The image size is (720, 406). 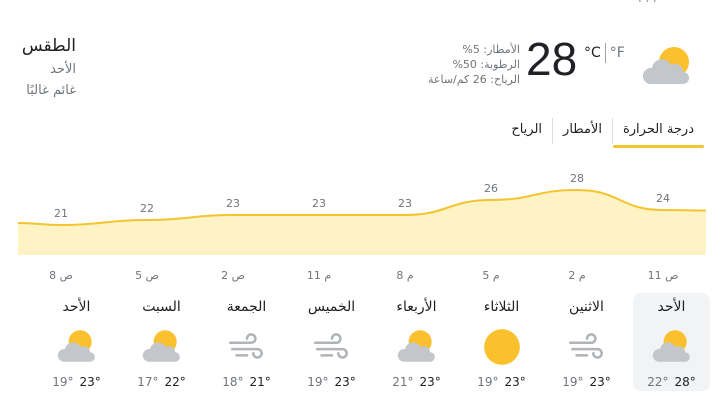 What do you see at coordinates (501, 347) in the screenshot?
I see `sun-icon` at bounding box center [501, 347].